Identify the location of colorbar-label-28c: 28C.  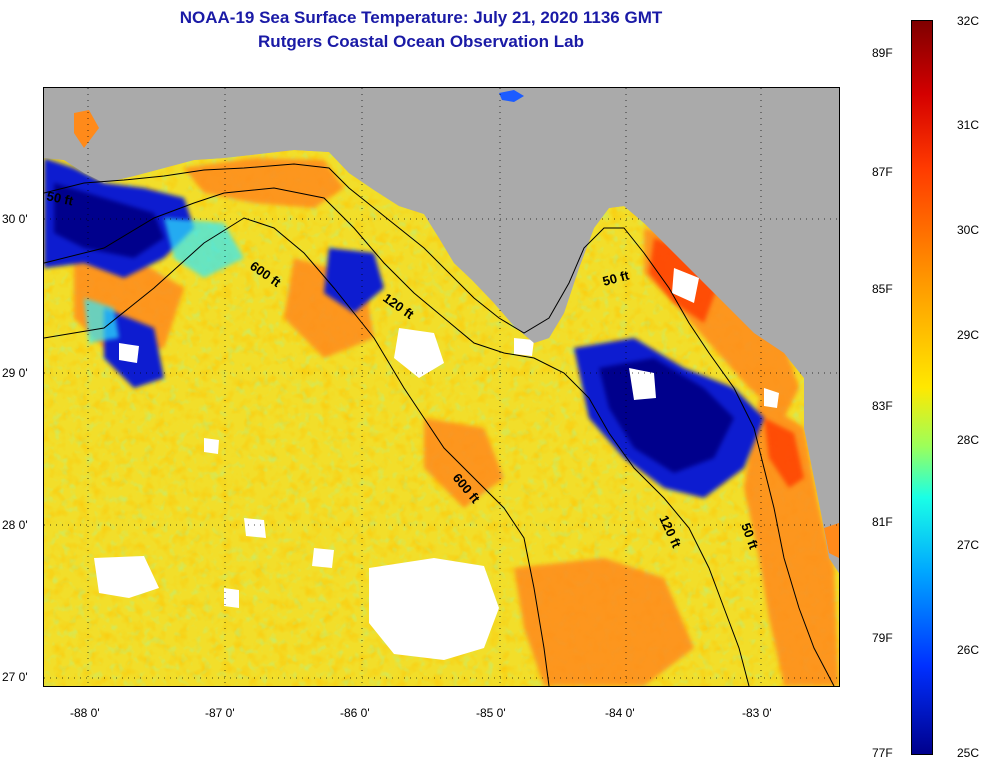
(968, 440).